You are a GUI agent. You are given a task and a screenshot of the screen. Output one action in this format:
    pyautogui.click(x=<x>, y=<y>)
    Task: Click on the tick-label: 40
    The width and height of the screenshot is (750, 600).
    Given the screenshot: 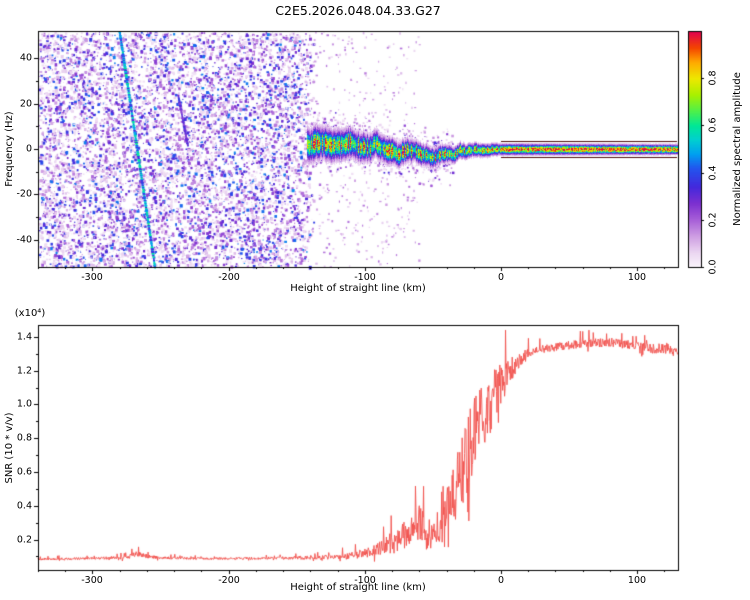 What is the action you would take?
    pyautogui.click(x=25, y=58)
    